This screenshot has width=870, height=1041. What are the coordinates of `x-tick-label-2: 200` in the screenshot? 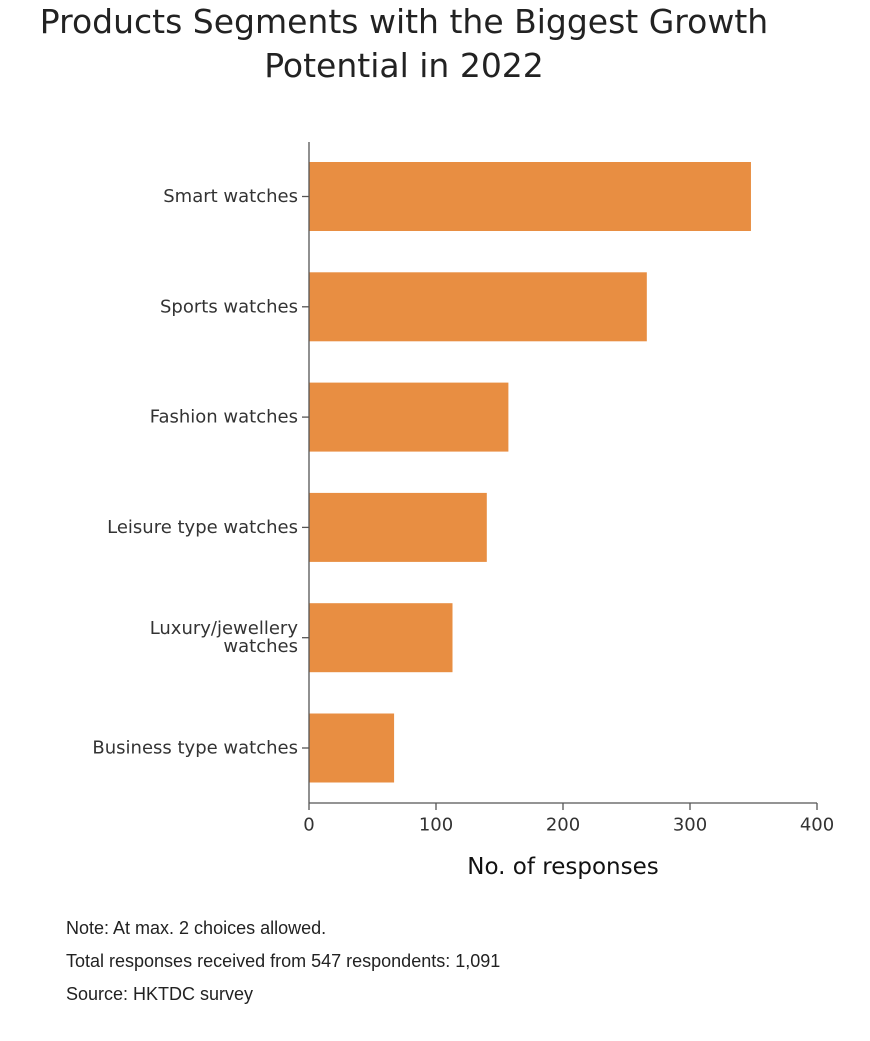 It's located at (563, 825).